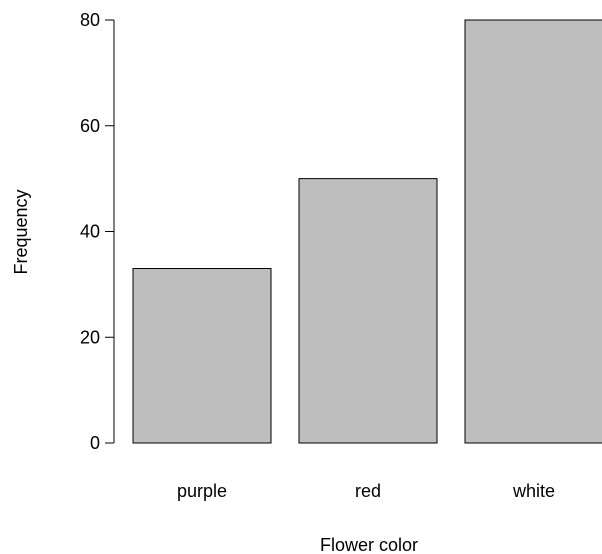 The height and width of the screenshot is (554, 602). I want to click on y-tick-label: 0, so click(95, 443).